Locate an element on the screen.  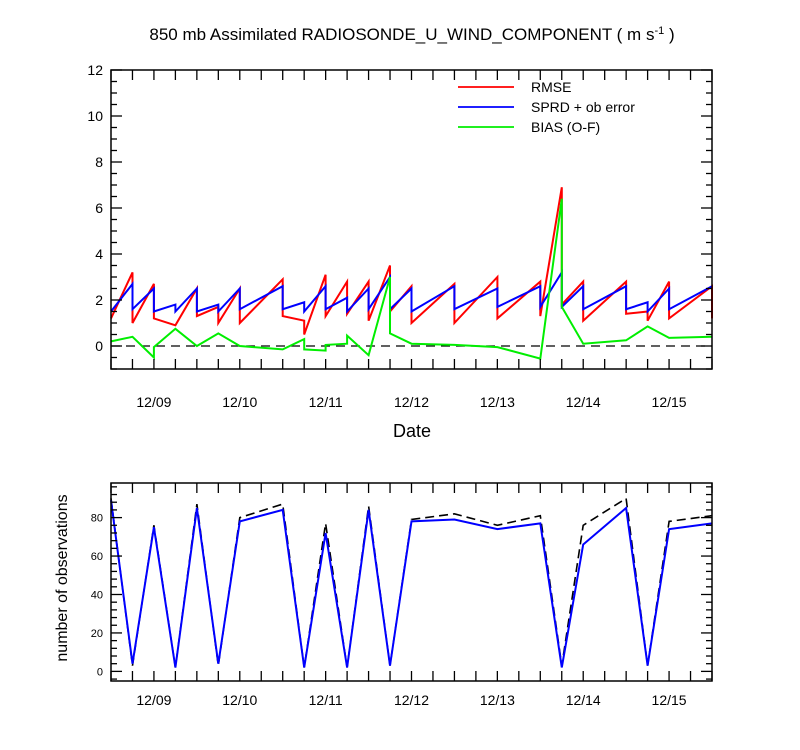
legend-label-rmse: RMSE is located at coordinates (551, 87).